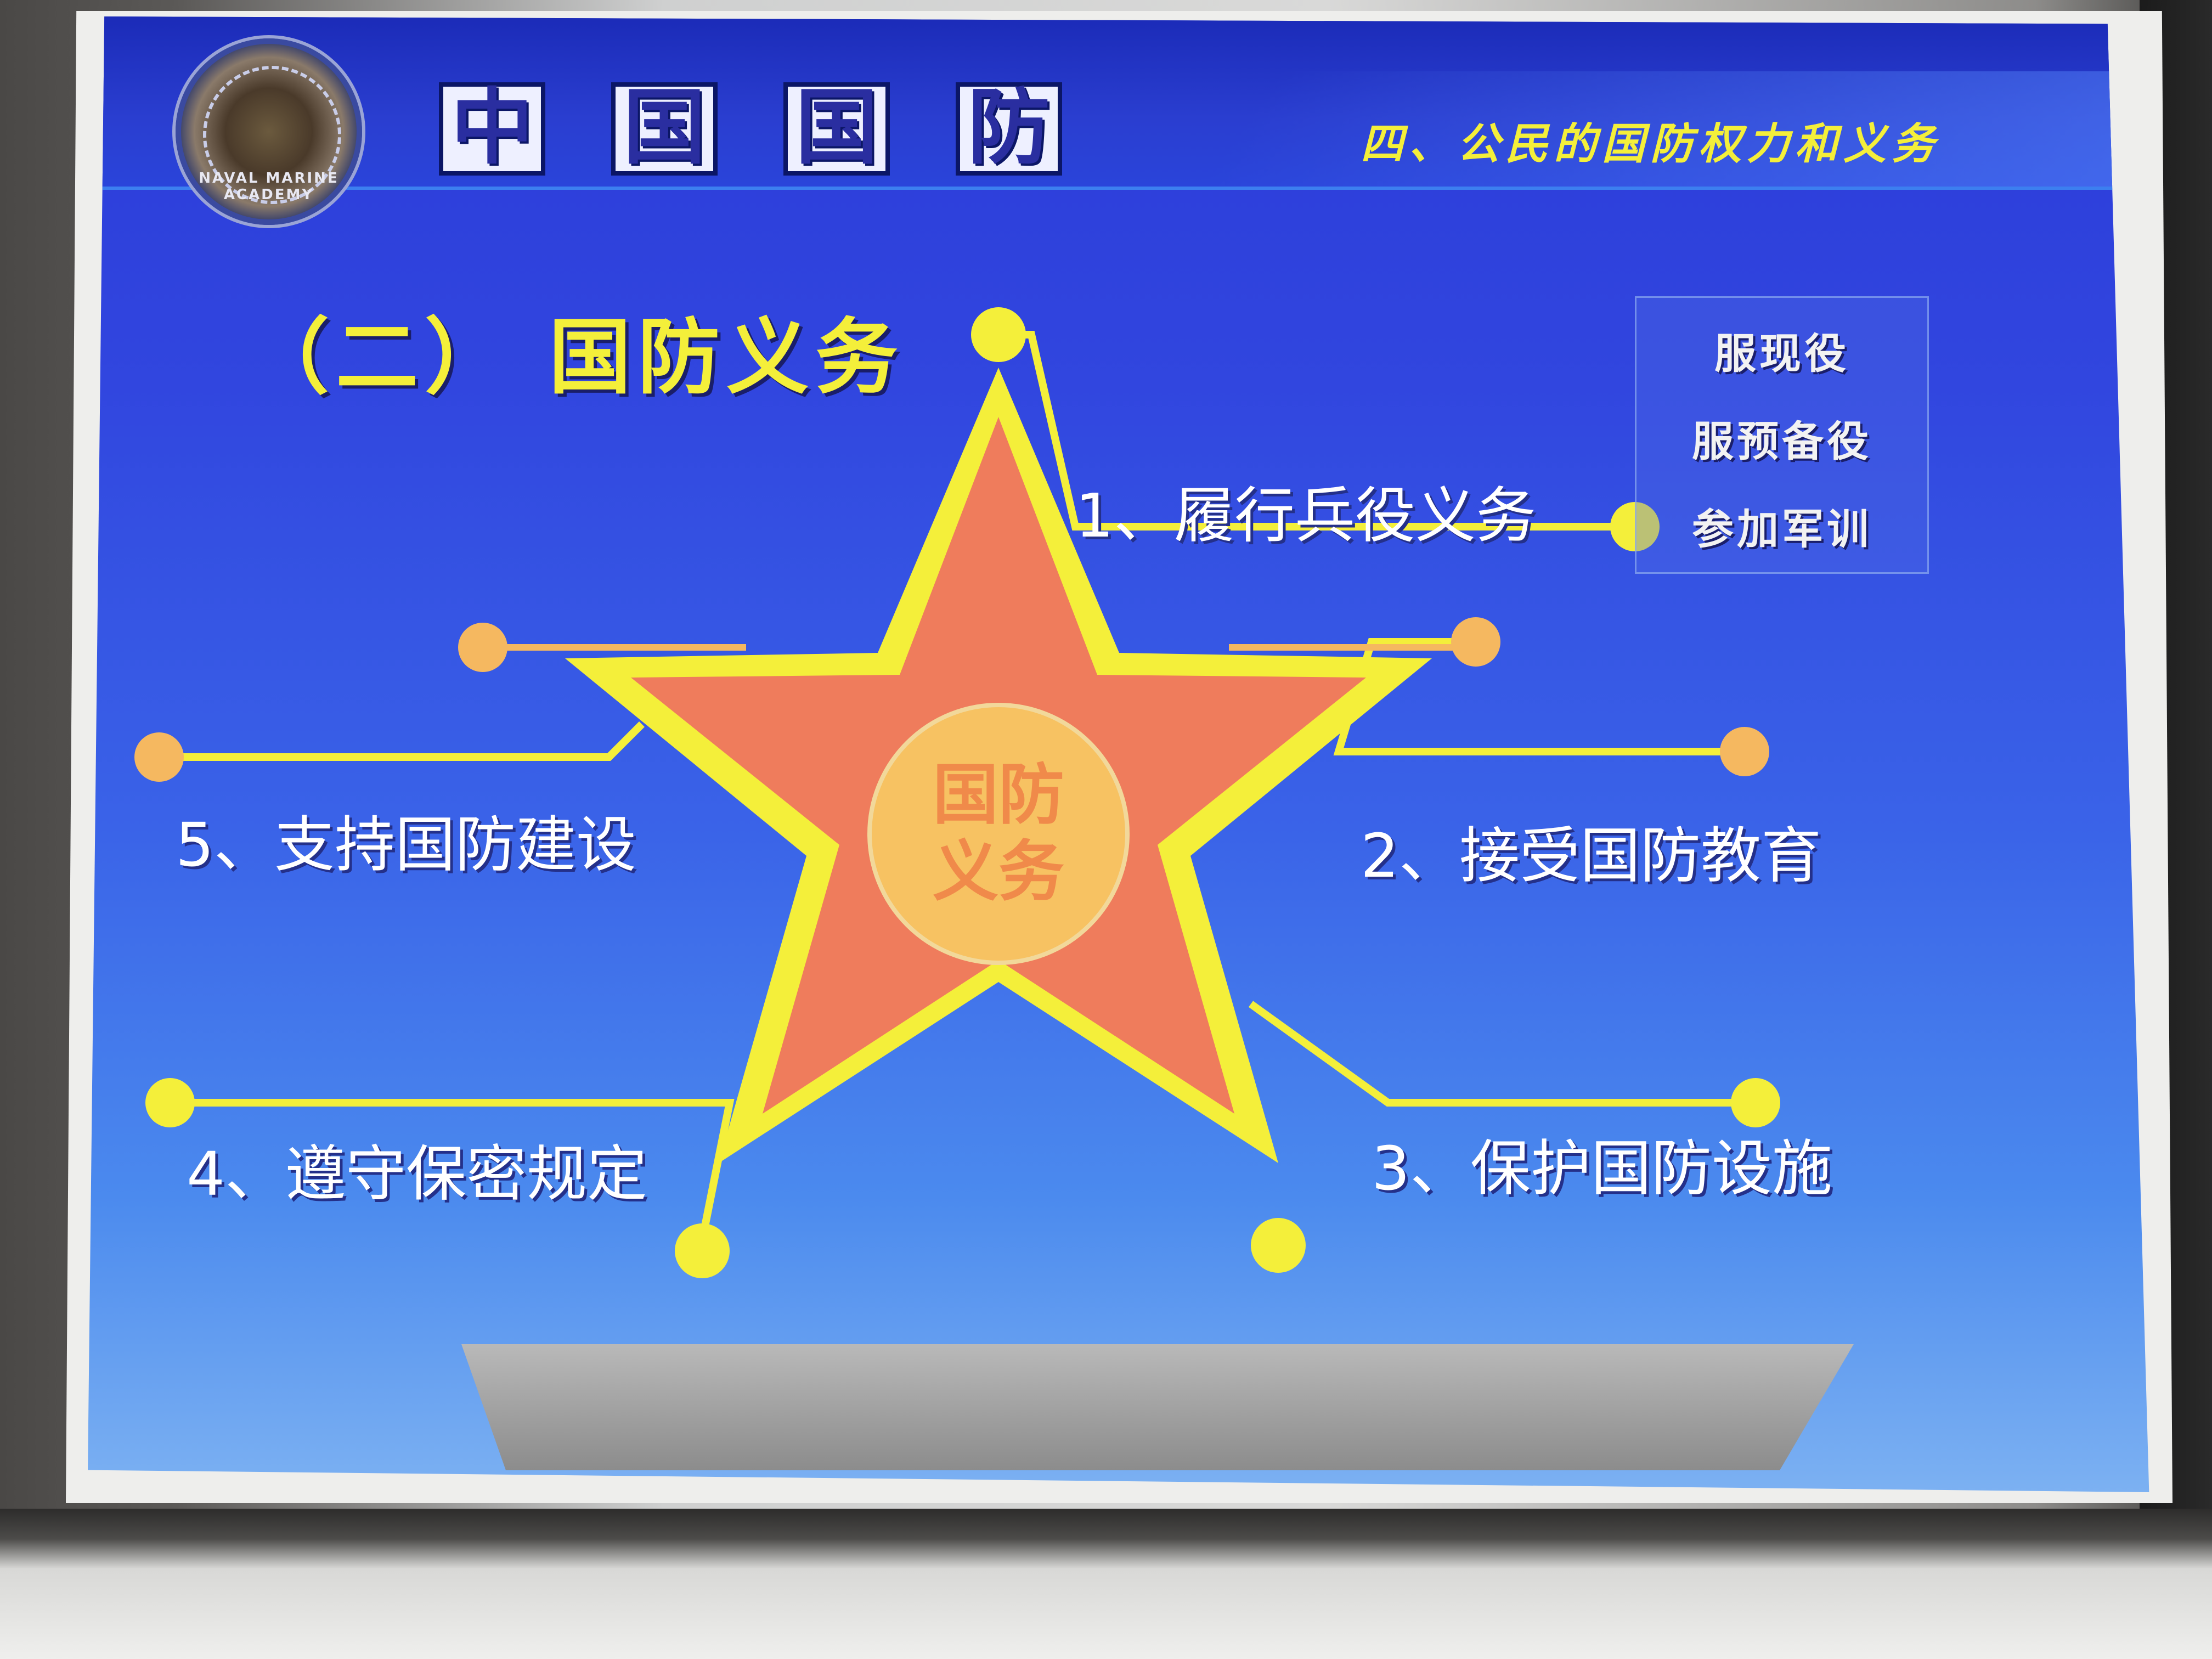 The image size is (2212, 1659). What do you see at coordinates (483, 647) in the screenshot?
I see `dot-upper-left` at bounding box center [483, 647].